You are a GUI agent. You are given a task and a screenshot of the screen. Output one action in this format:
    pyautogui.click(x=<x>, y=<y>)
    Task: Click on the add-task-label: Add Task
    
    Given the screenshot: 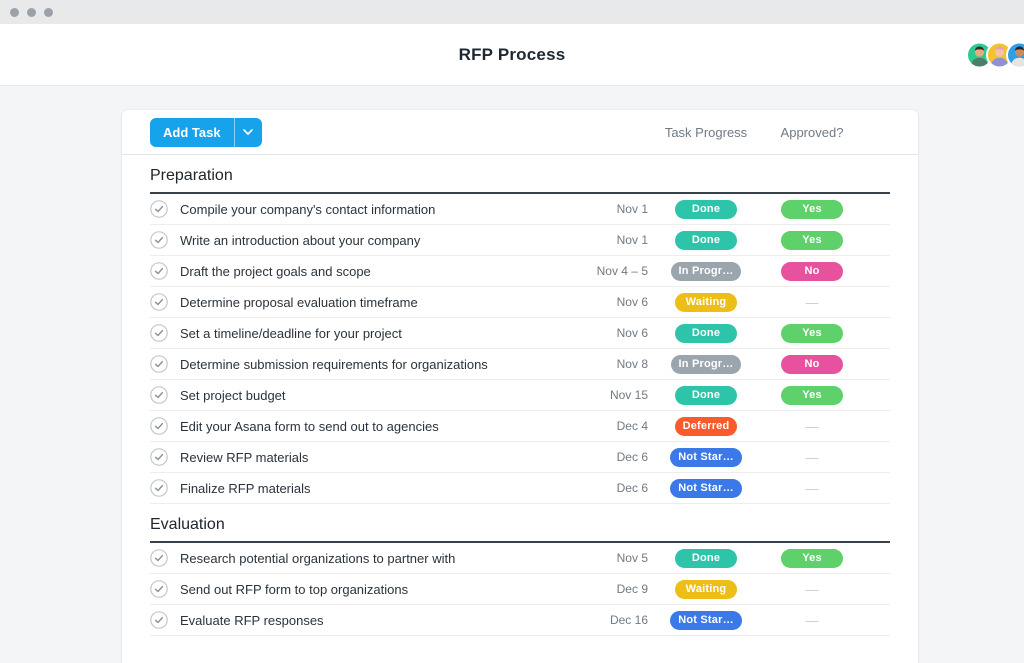 What is the action you would take?
    pyautogui.click(x=192, y=132)
    